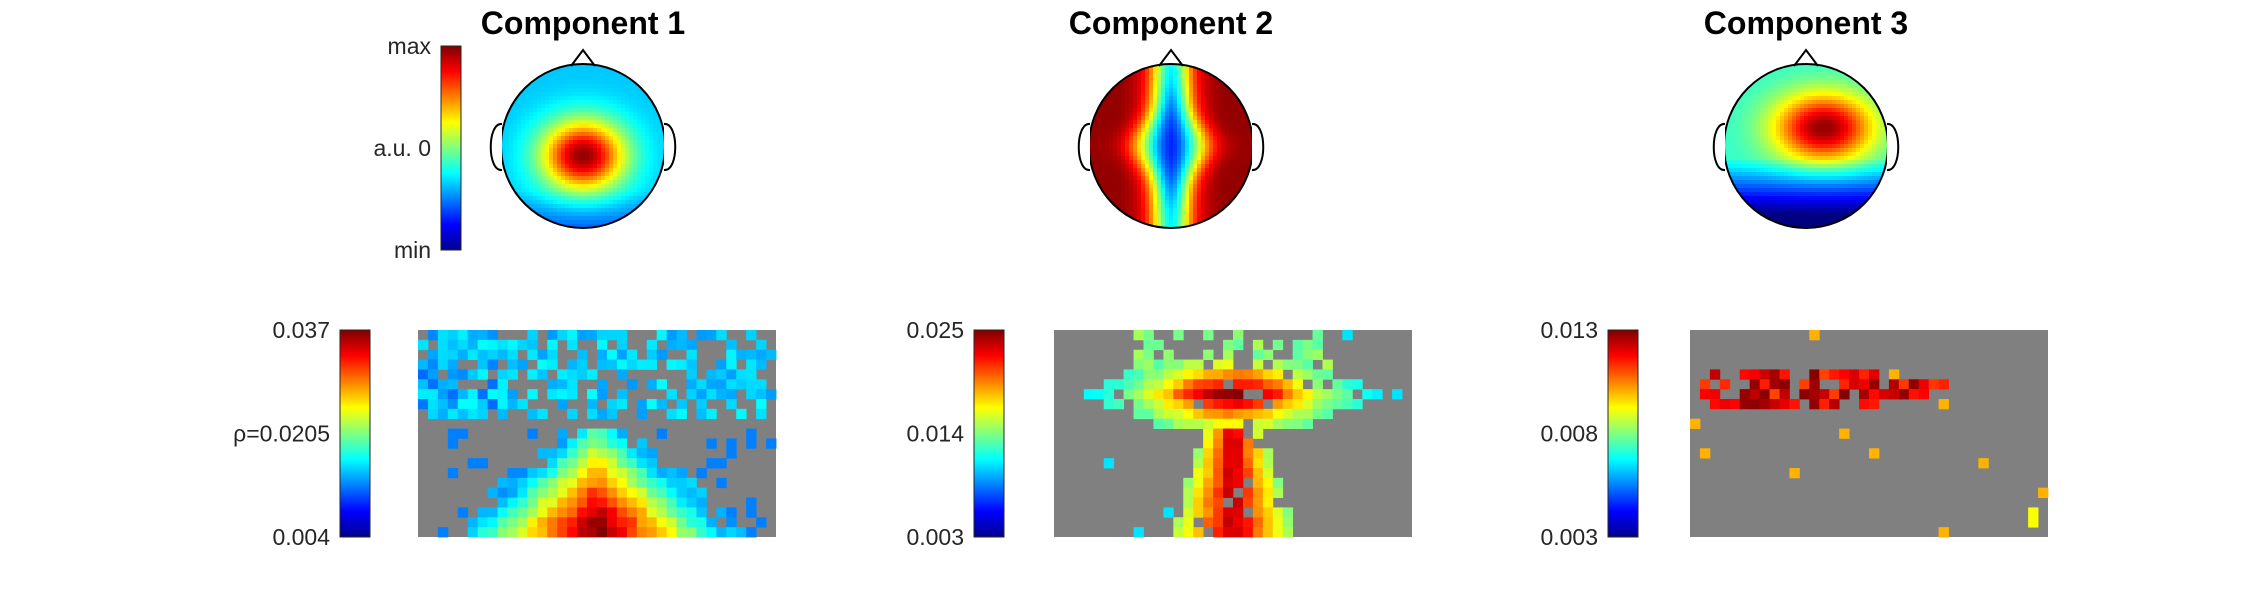 The height and width of the screenshot is (600, 2250). What do you see at coordinates (989, 433) in the screenshot?
I see `matrix-colorbar` at bounding box center [989, 433].